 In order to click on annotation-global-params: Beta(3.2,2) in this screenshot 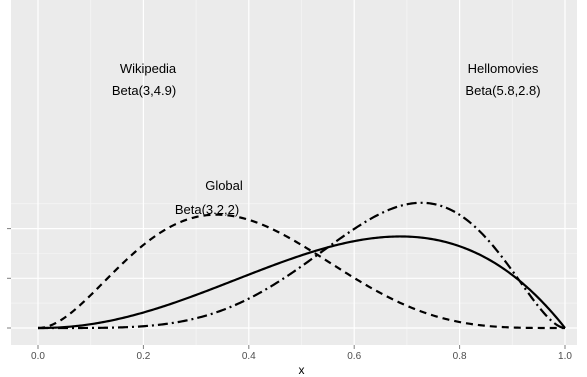, I will do `click(207, 209)`.